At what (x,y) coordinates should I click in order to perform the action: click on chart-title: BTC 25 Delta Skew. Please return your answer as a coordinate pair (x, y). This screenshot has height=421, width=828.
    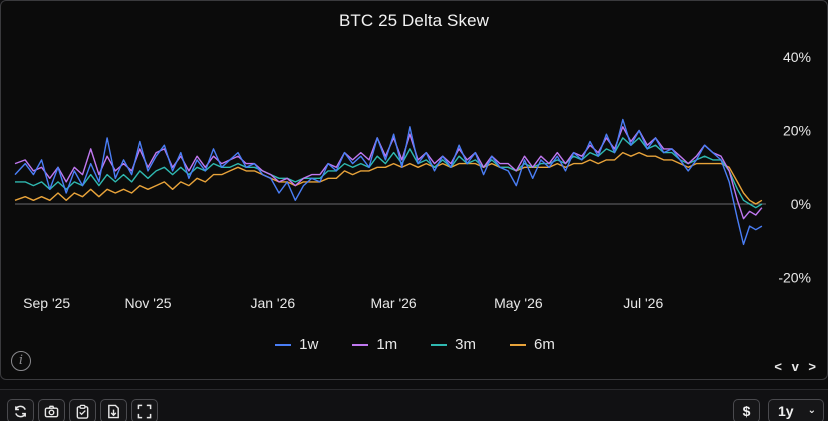
    Looking at the image, I should click on (414, 20).